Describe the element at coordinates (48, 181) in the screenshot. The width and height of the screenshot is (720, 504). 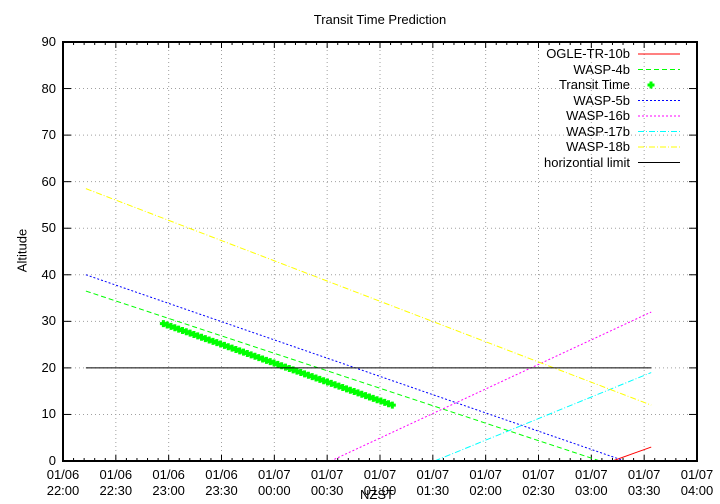
I see `y-tick-label: 60` at that location.